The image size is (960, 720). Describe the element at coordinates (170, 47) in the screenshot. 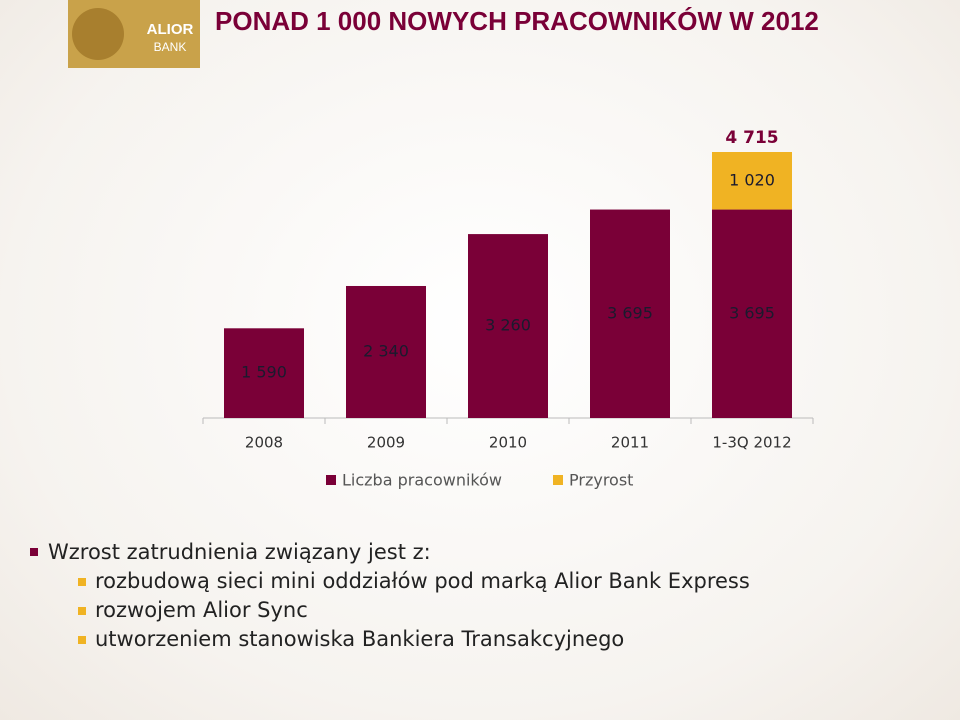

I see `logo-text: BANK` at that location.